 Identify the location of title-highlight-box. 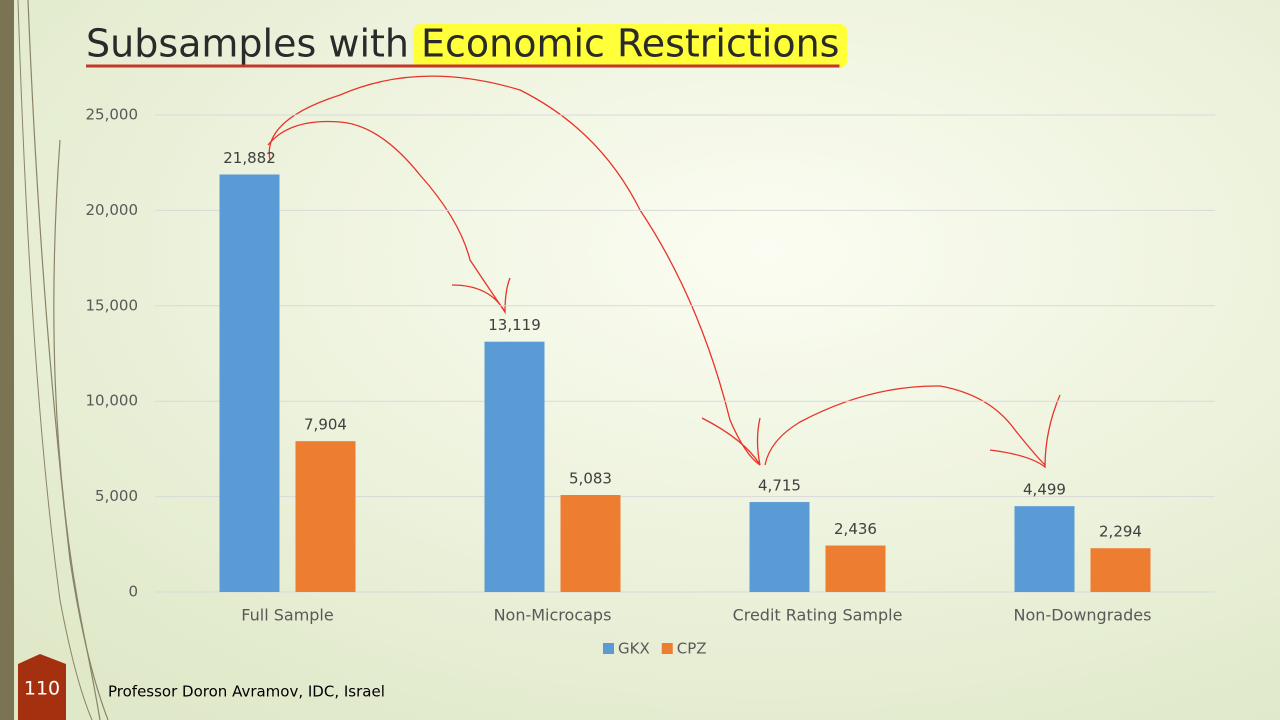
(630, 46).